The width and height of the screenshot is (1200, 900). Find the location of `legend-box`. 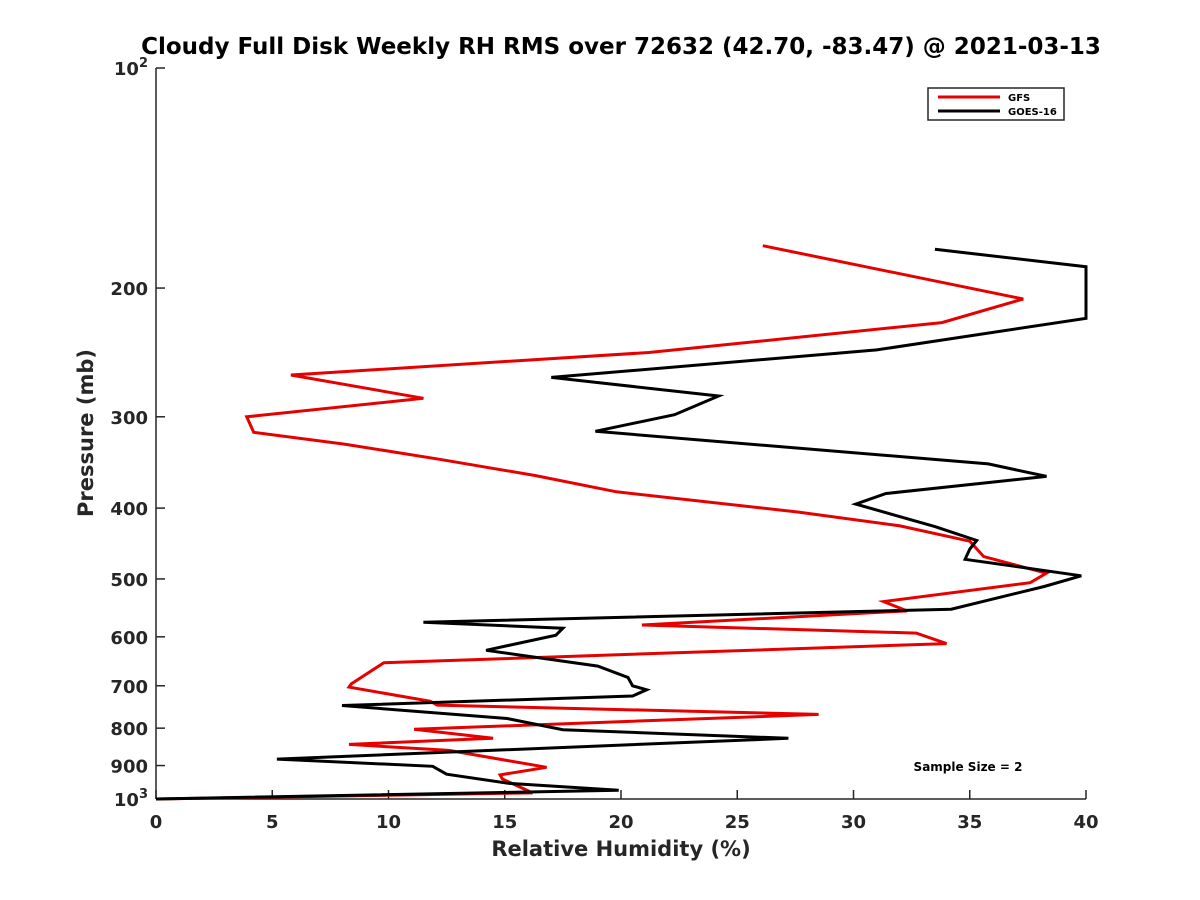

legend-box is located at coordinates (996, 104).